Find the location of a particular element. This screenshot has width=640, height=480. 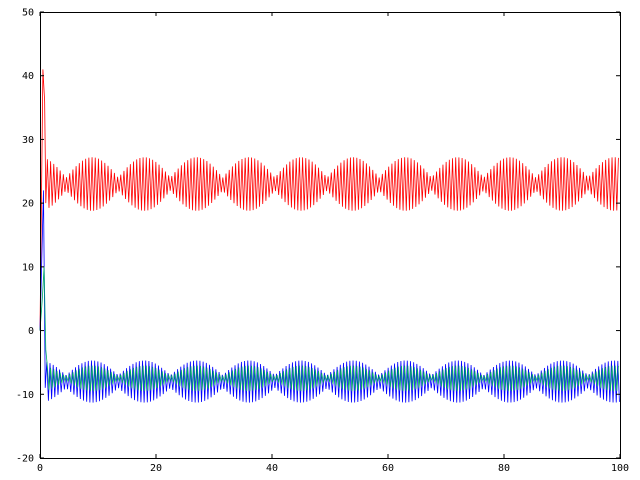

x-tick-label: 60 is located at coordinates (388, 468).